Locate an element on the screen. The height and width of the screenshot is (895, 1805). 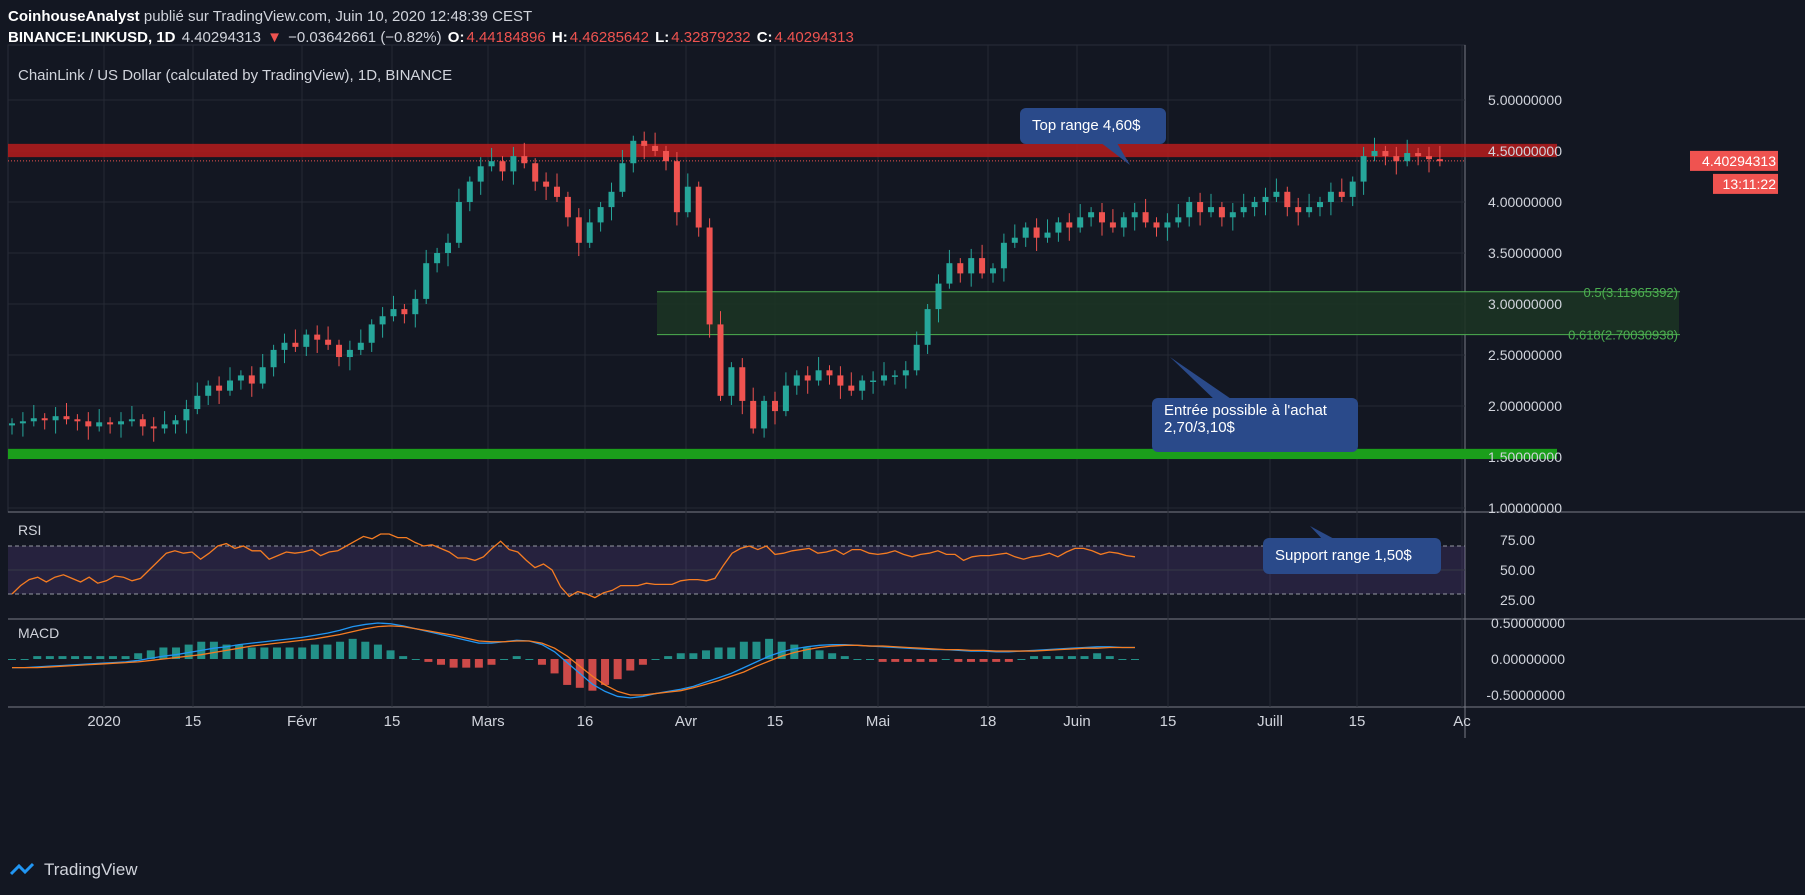
low-value: 4.32879232 is located at coordinates (711, 37).